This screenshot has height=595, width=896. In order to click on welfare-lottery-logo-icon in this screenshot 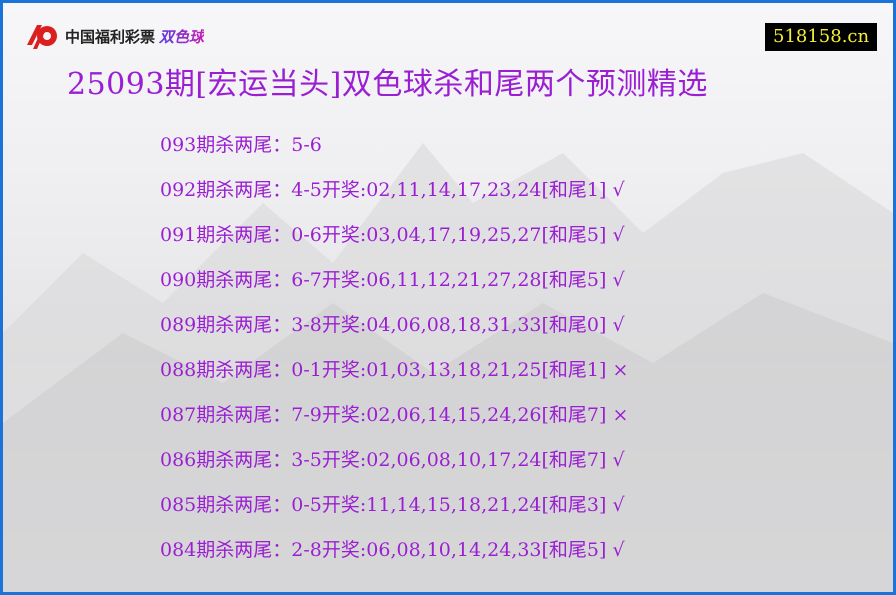, I will do `click(42, 37)`.